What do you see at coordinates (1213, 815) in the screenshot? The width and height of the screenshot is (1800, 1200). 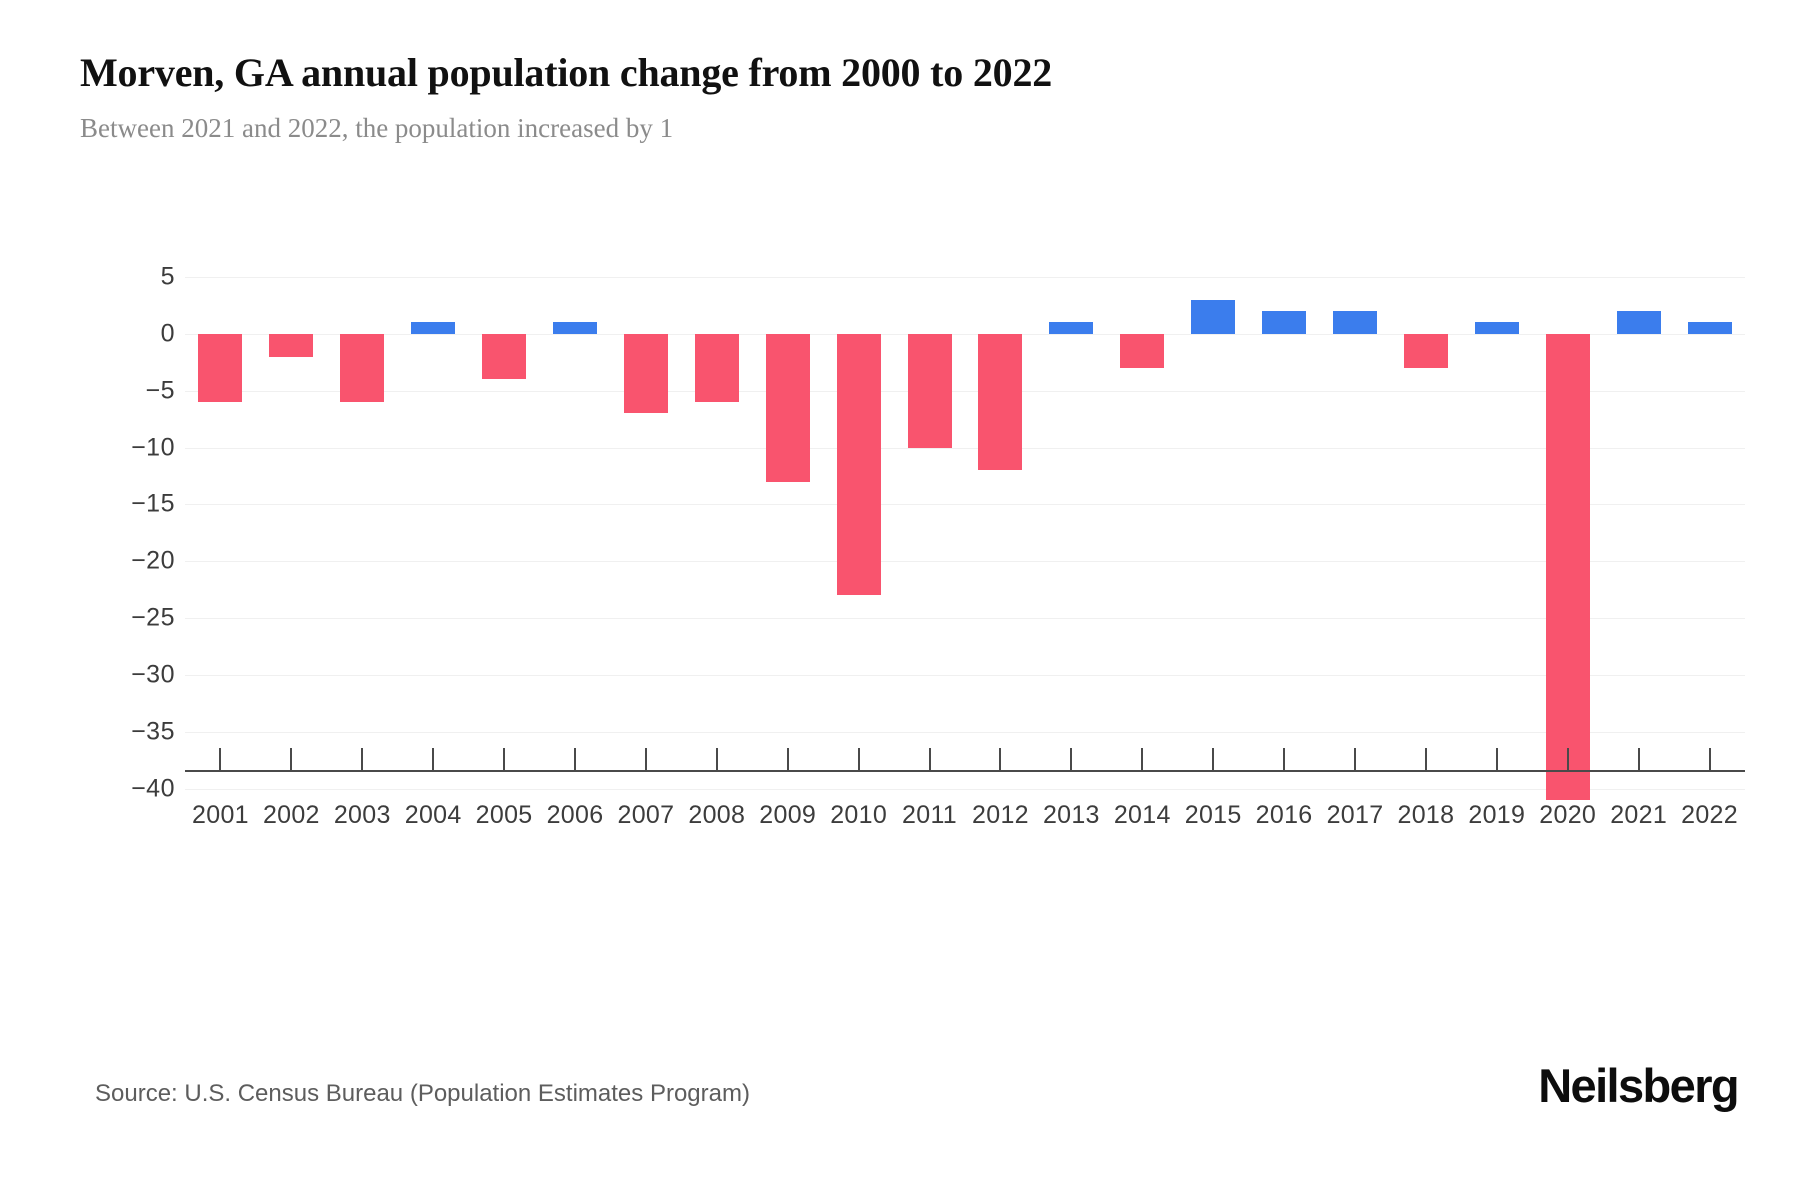 I see `x-axis-tick-label: 2015` at bounding box center [1213, 815].